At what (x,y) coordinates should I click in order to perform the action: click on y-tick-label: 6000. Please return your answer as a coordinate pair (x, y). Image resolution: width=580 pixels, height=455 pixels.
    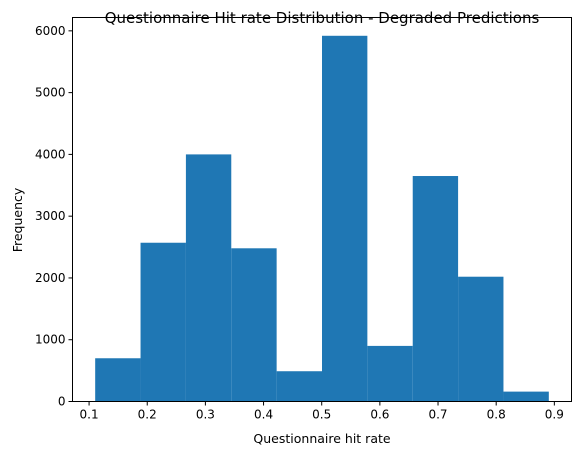
    Looking at the image, I should click on (50, 31).